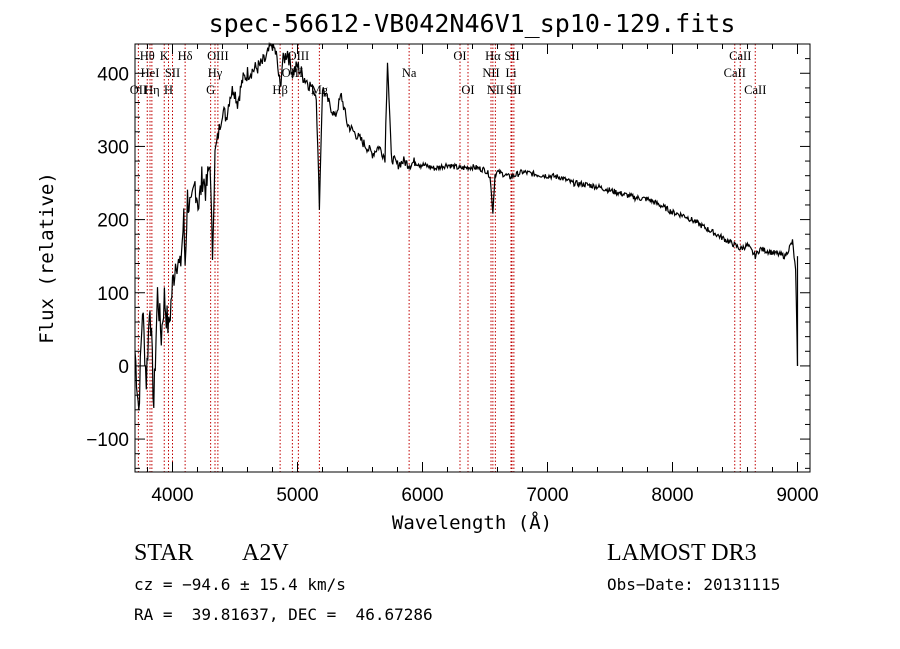  Describe the element at coordinates (172, 495) in the screenshot. I see `x-tick-label: 4000` at that location.